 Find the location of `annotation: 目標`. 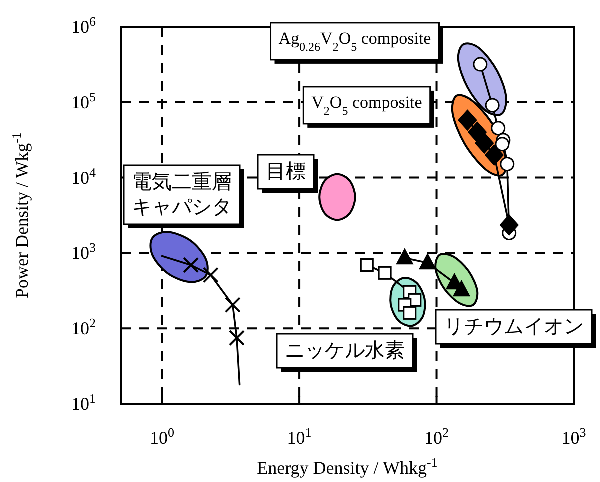

annotation: 目標 is located at coordinates (286, 172).